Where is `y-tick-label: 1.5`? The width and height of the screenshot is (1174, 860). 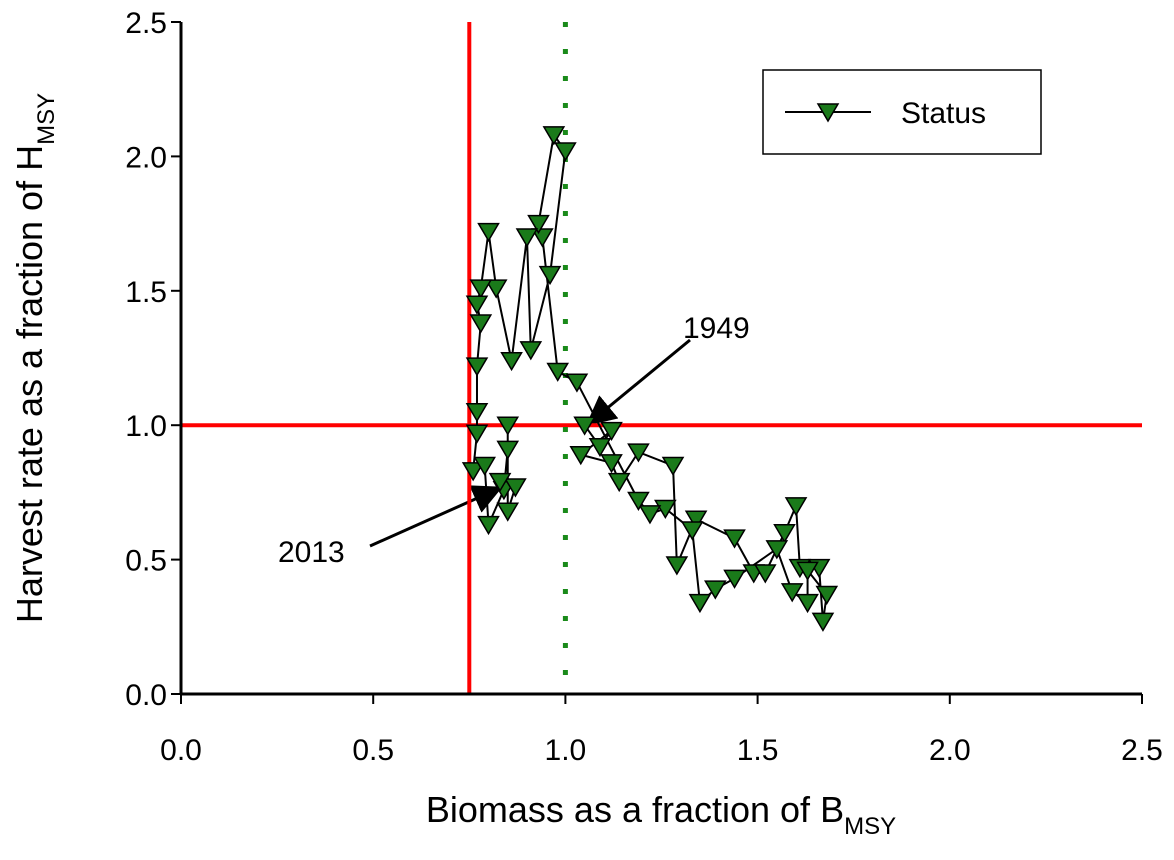 y-tick-label: 1.5 is located at coordinates (146, 292).